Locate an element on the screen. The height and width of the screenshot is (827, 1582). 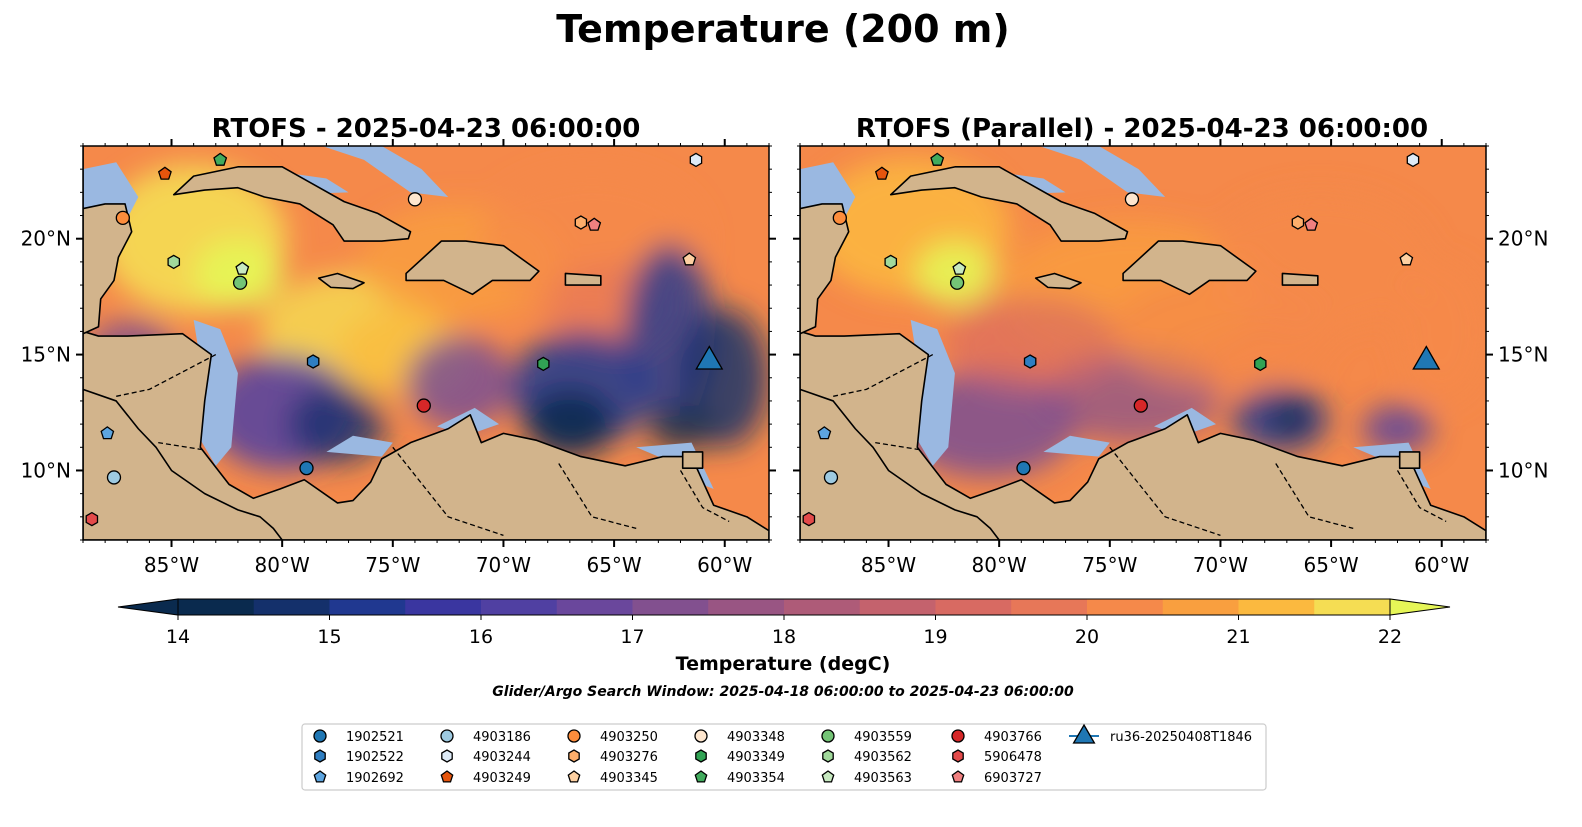
legend-item: ru36-20250408T1846 is located at coordinates (1160, 734).